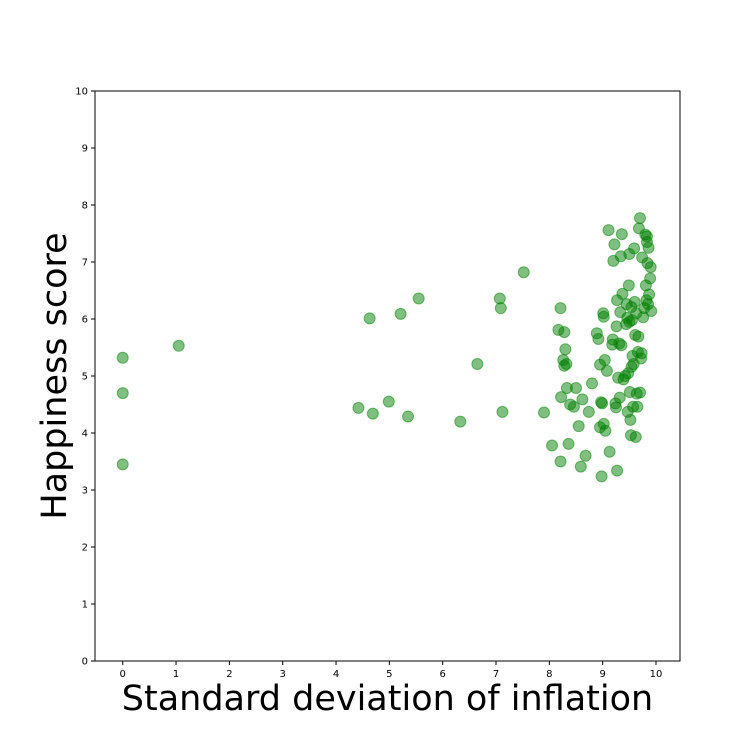  Describe the element at coordinates (85, 434) in the screenshot. I see `y-tick-label: 4` at that location.